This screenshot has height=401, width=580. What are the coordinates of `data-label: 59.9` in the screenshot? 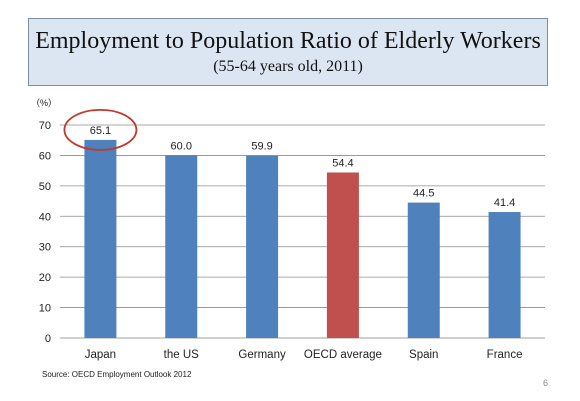 It's located at (261, 147).